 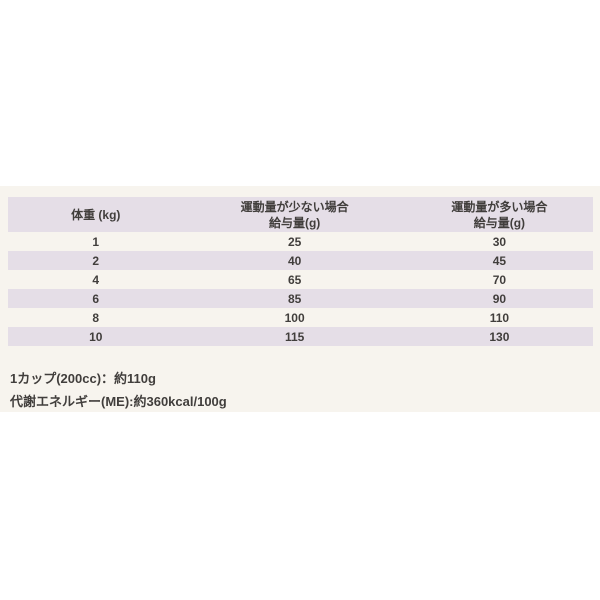 I want to click on header-weight-label: 体重 (kg), so click(x=96, y=214).